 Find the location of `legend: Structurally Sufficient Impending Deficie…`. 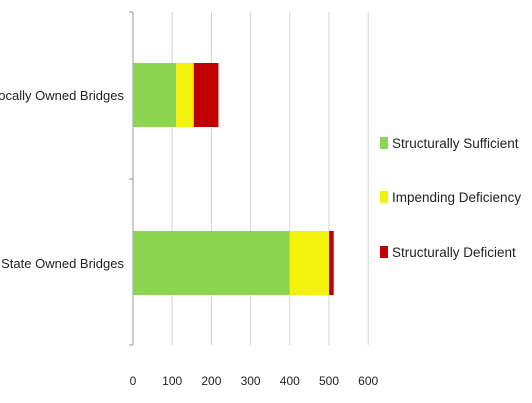

legend: Structurally Sufficient Impending Deficie… is located at coordinates (450, 198).